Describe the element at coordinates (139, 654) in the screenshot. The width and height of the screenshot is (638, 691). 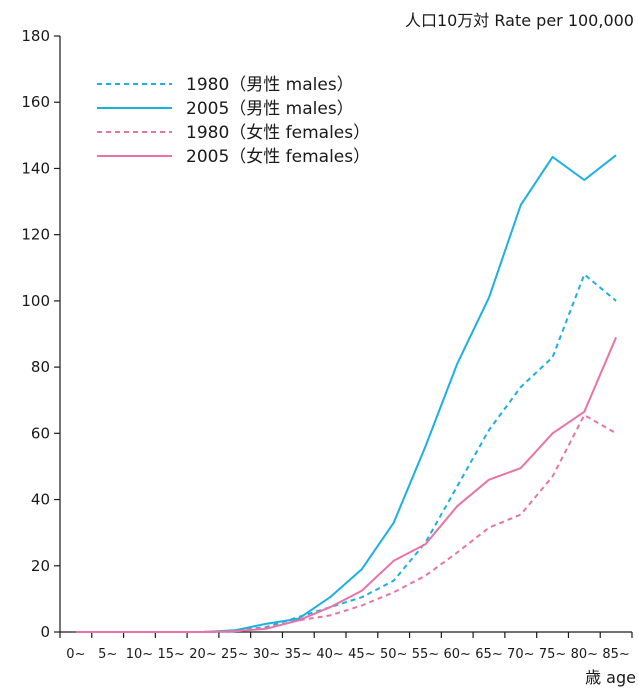
I see `x-tick-label: 10~` at that location.